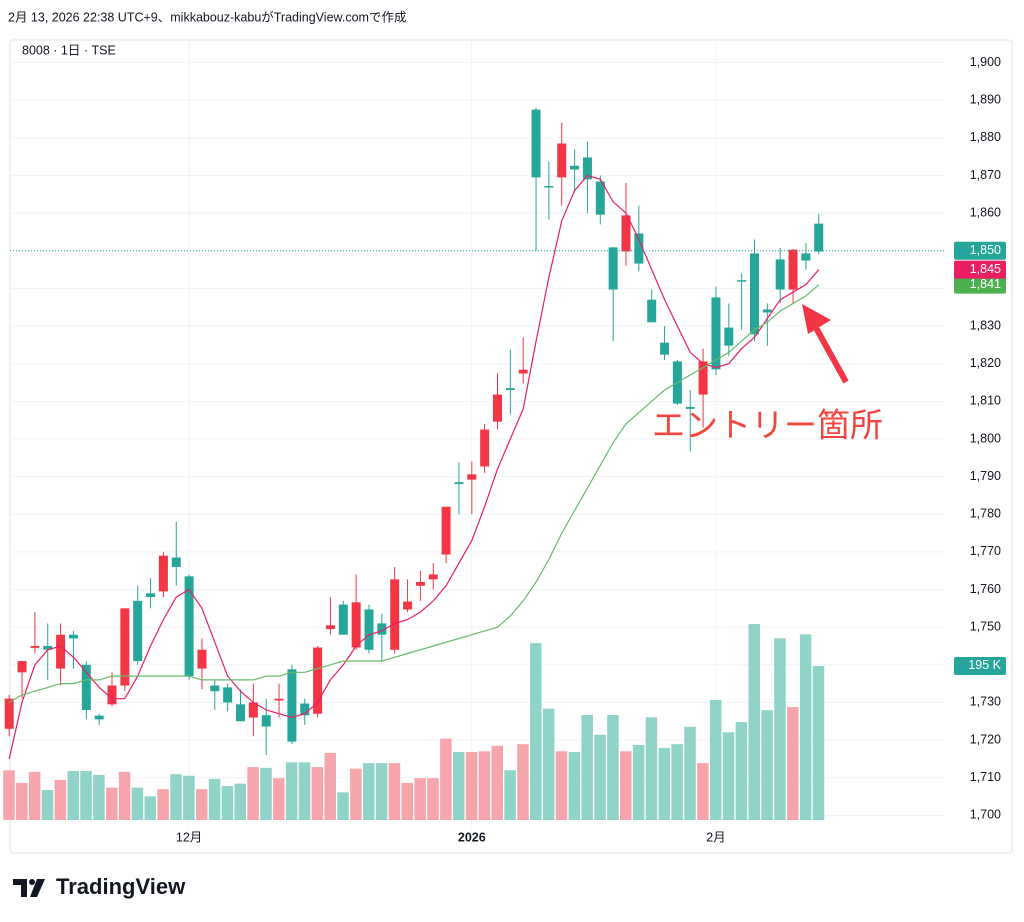 This screenshot has height=922, width=1024. I want to click on y-tick-label: 1,710, so click(985, 777).